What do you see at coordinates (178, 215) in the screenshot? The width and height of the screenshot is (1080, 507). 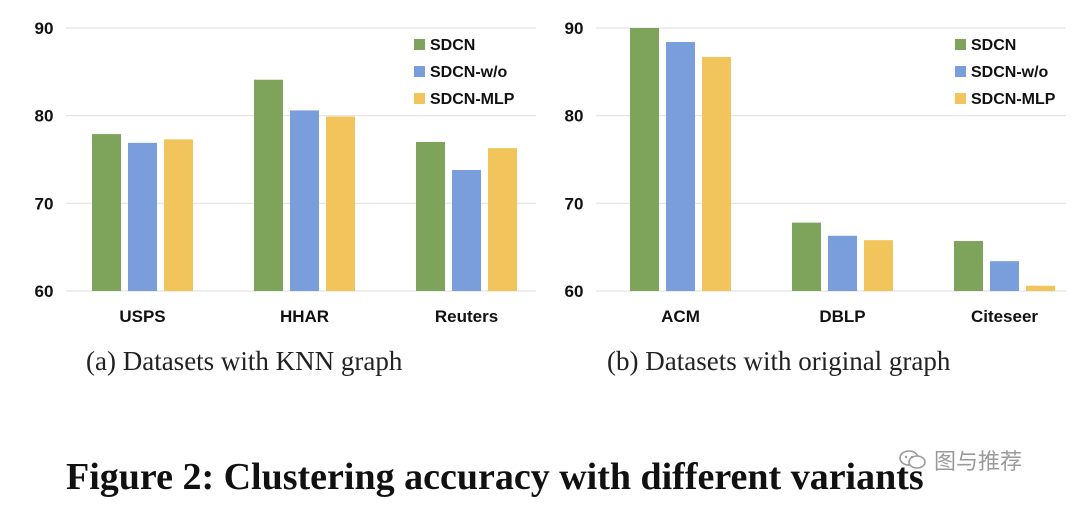 I see `bar-sdcn-mlp-usps` at bounding box center [178, 215].